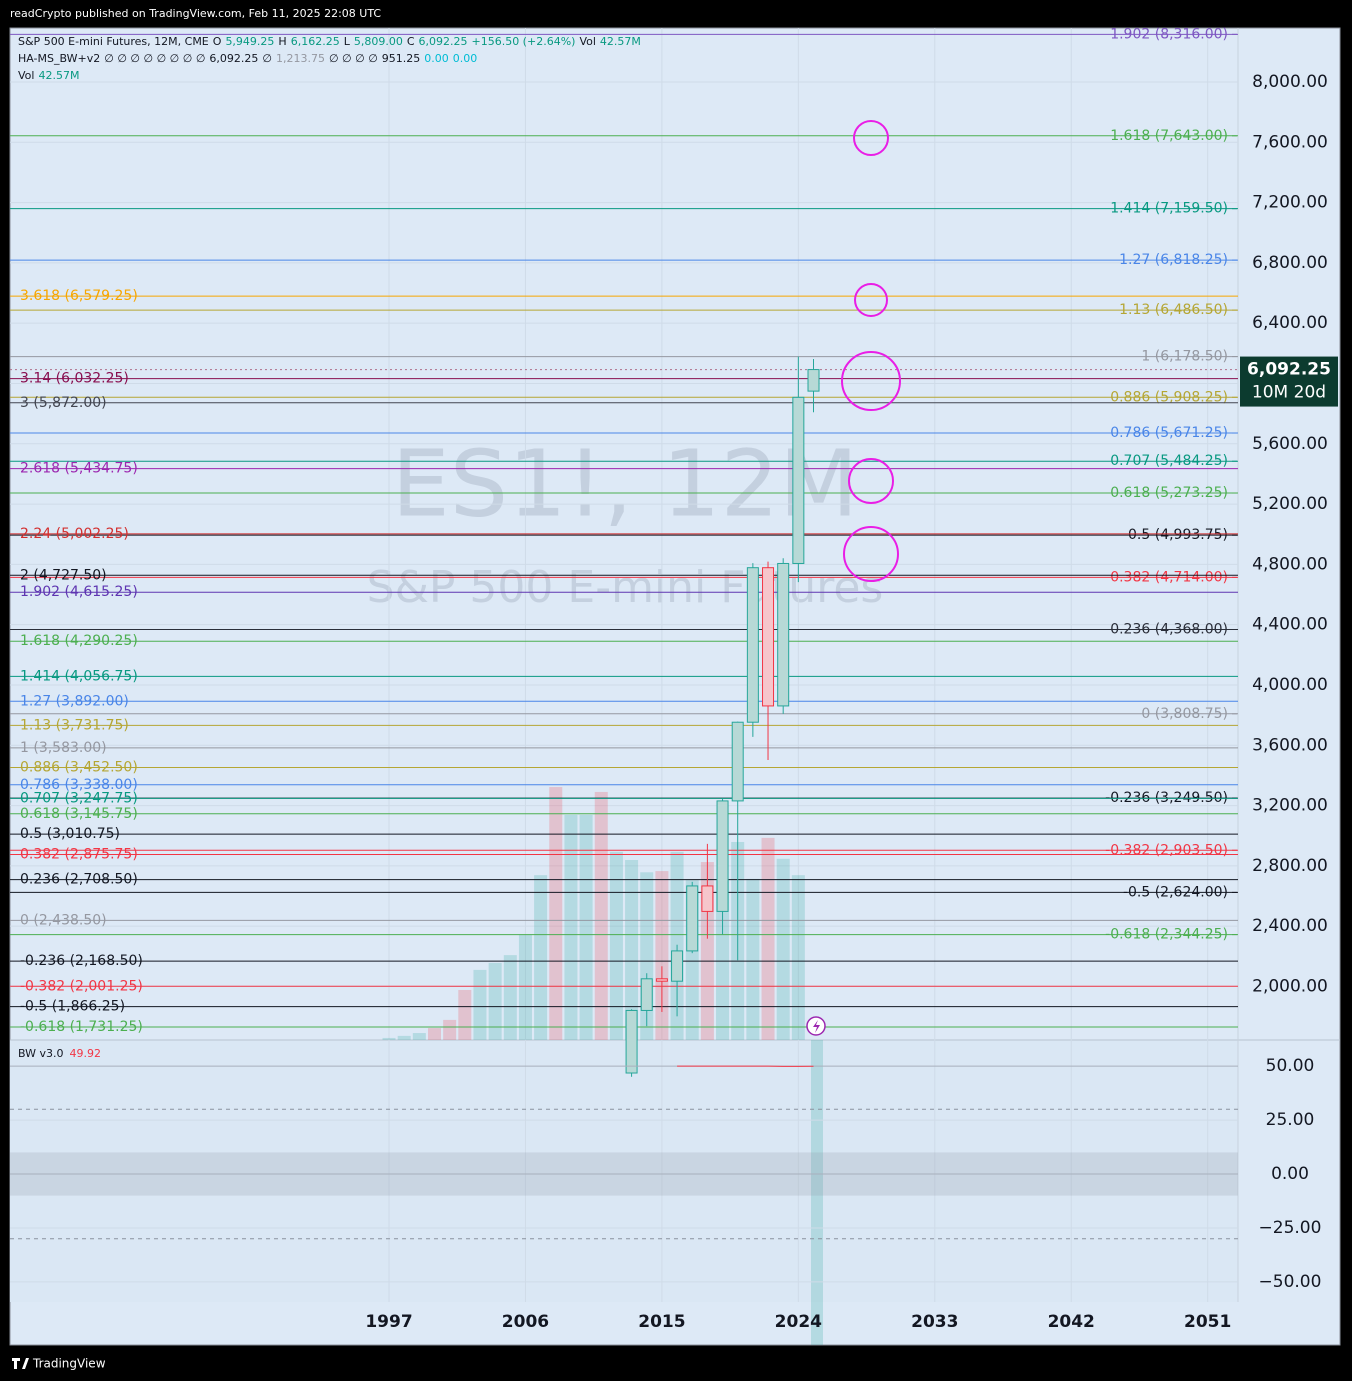 This screenshot has height=1381, width=1352. Describe the element at coordinates (1289, 381) in the screenshot. I see `last-price-box` at that location.